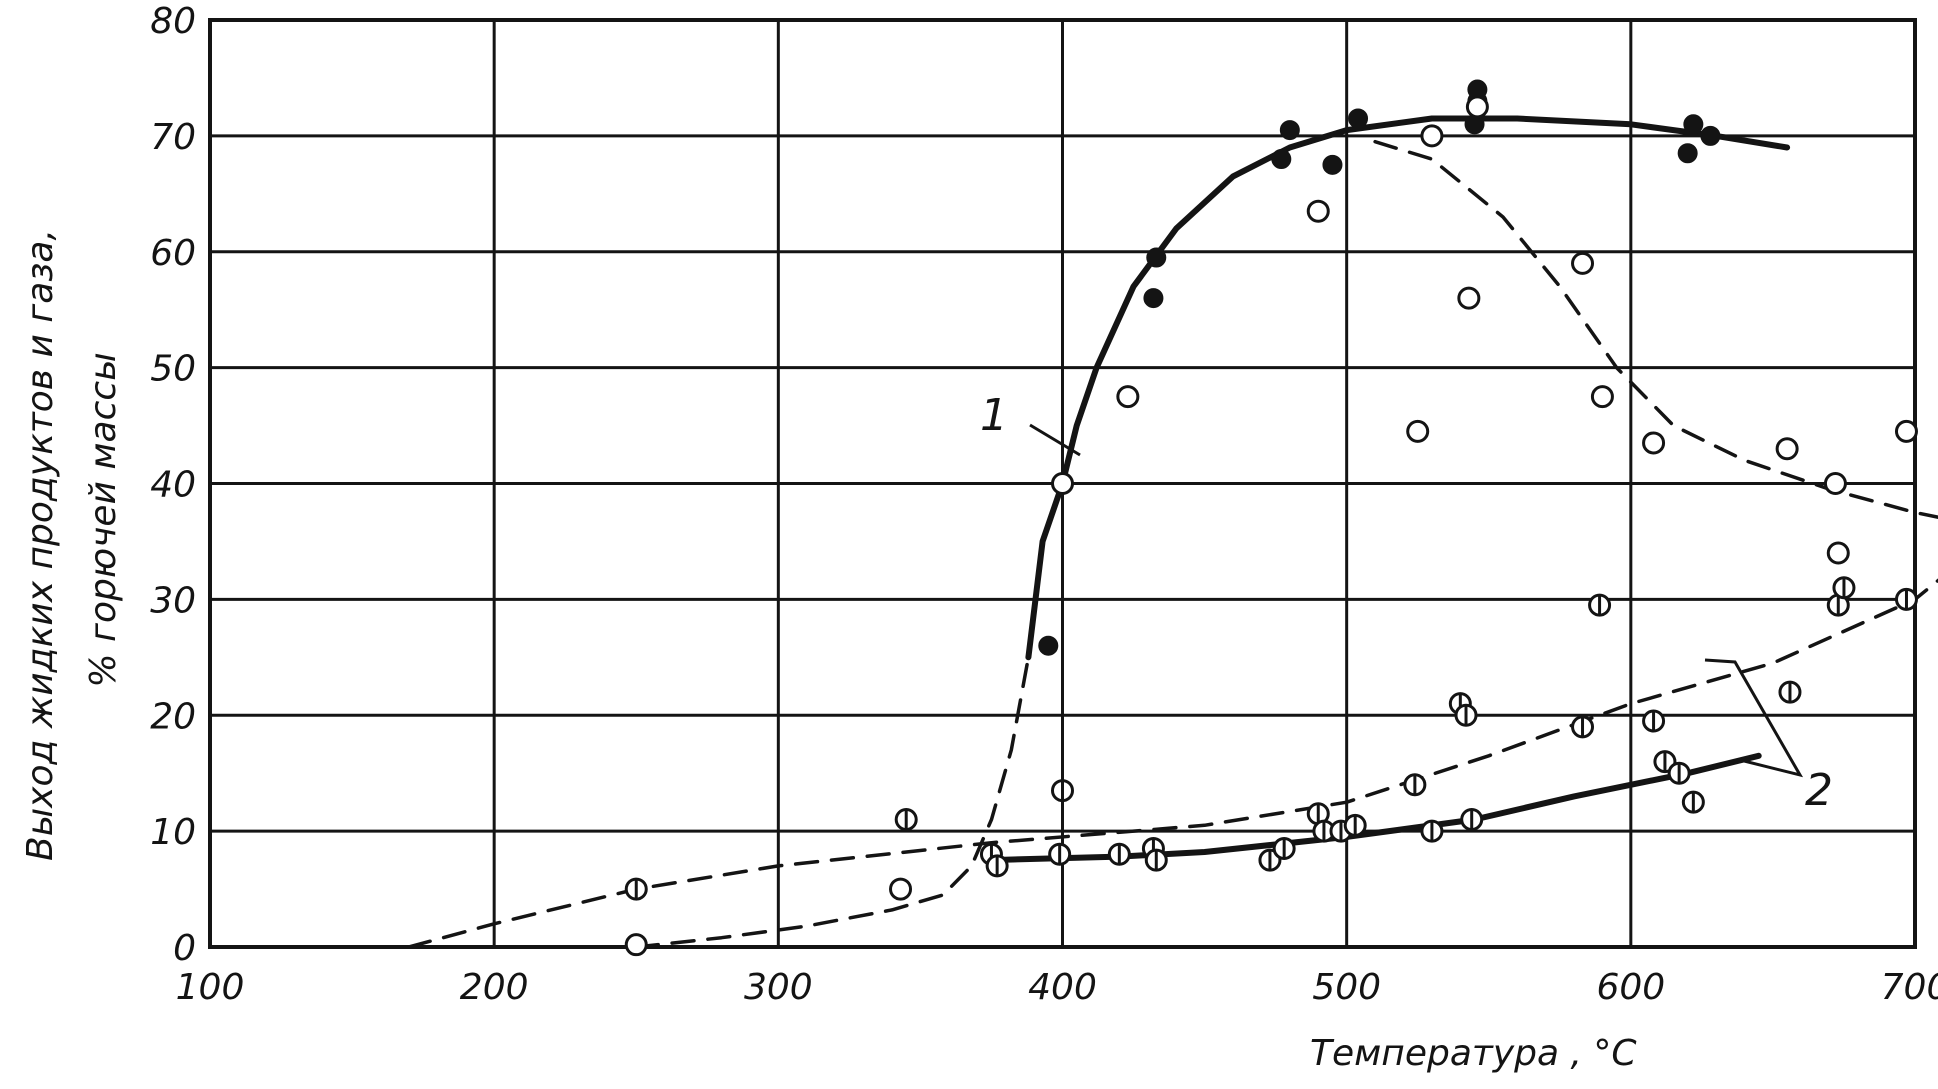 The height and width of the screenshot is (1089, 1938). Describe the element at coordinates (173, 137) in the screenshot. I see `y-tick-label: 70` at that location.